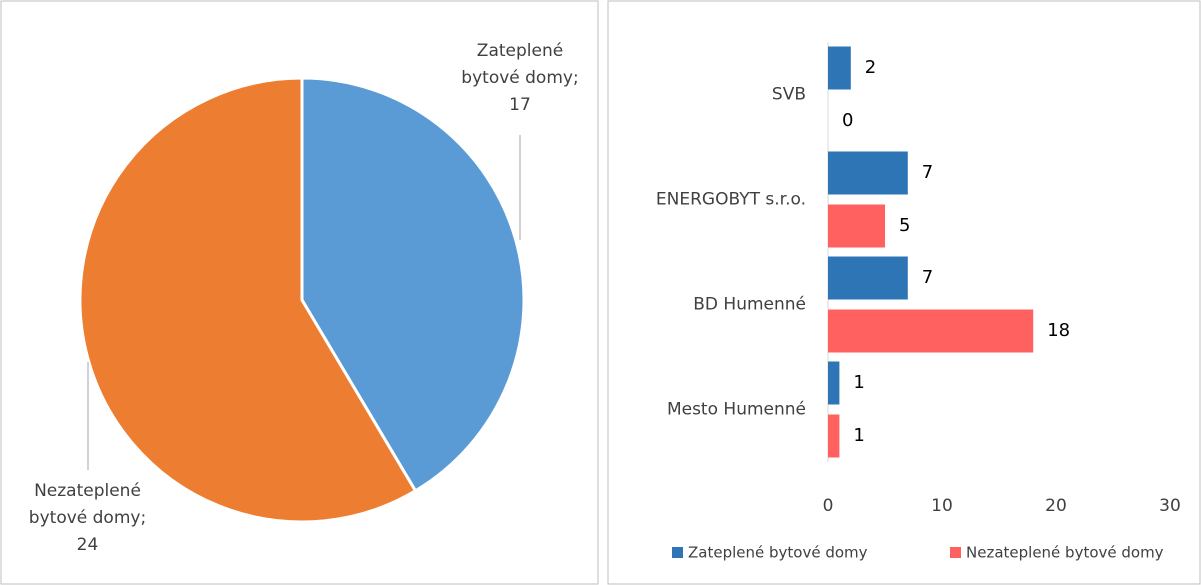 This screenshot has width=1201, height=585. What do you see at coordinates (1058, 330) in the screenshot?
I see `data-label: 18` at bounding box center [1058, 330].